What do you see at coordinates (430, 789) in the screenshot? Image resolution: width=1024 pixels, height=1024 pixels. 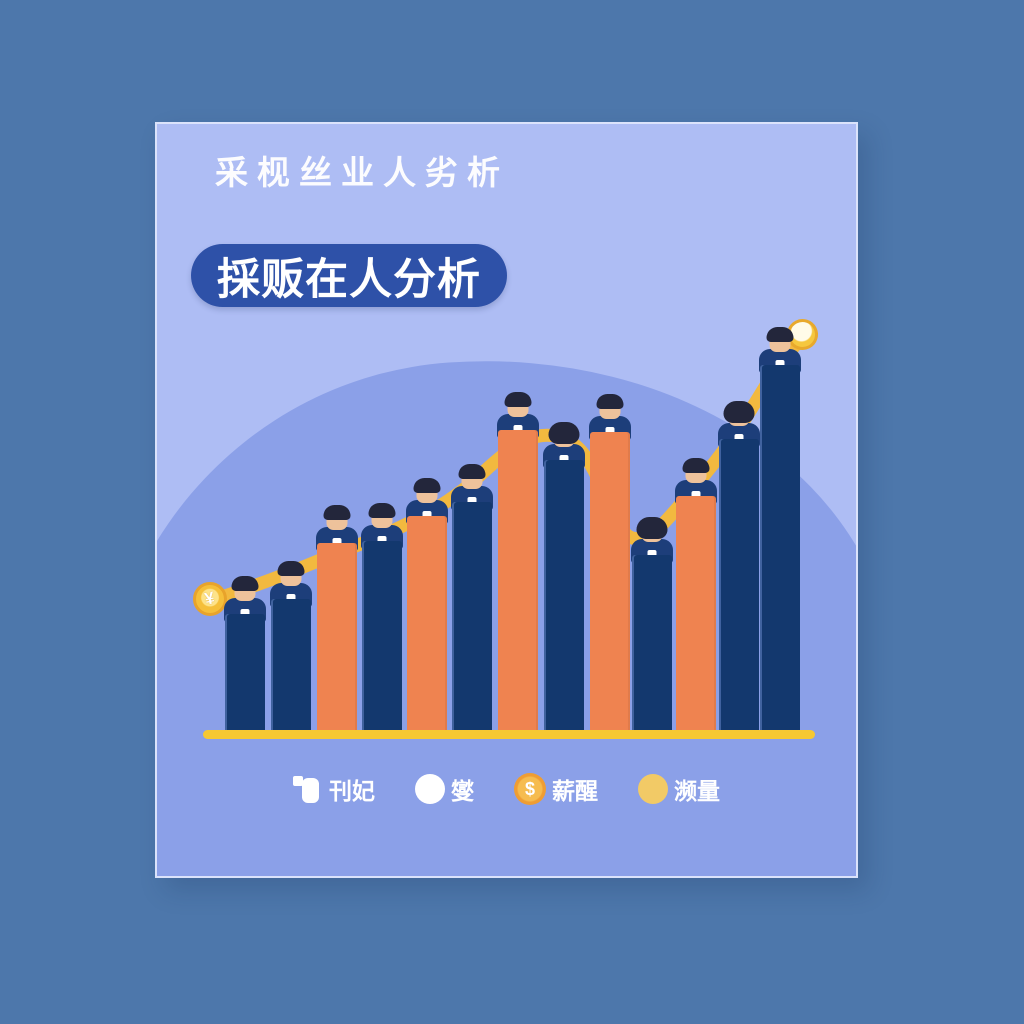 I see `white-circle-icon` at bounding box center [430, 789].